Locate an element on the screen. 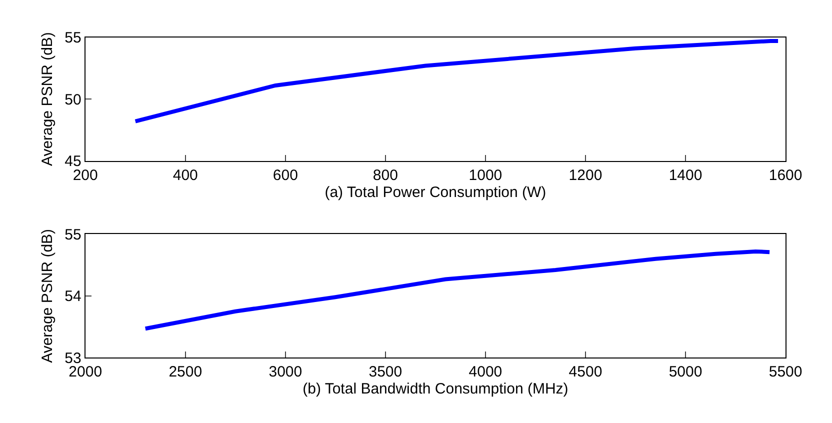 Image resolution: width=832 pixels, height=423 pixels. line-series is located at coordinates (457, 290).